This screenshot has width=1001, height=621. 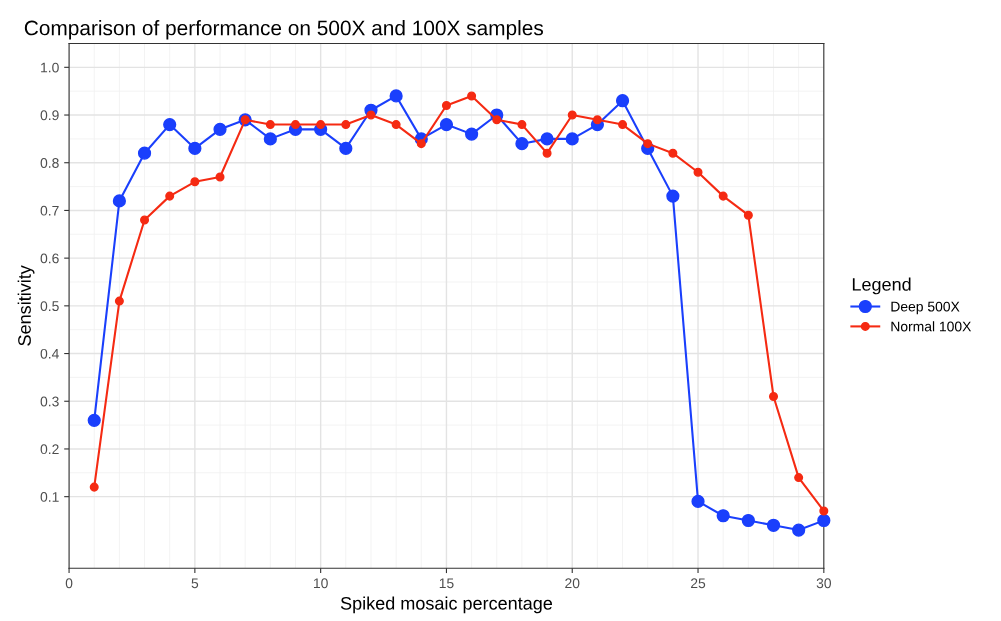 I want to click on chart-title: Comparison of performance on 500X and 100X samples, so click(x=284, y=30).